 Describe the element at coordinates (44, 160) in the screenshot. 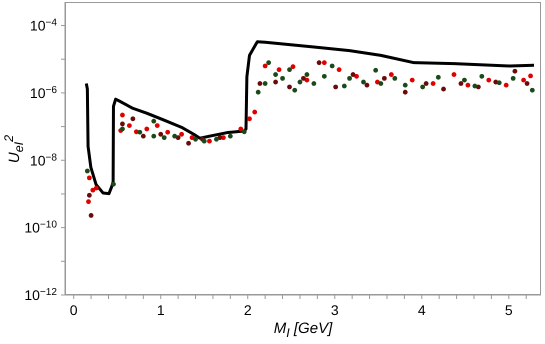

I see `y-tick-label: 10$^{−8}$` at that location.